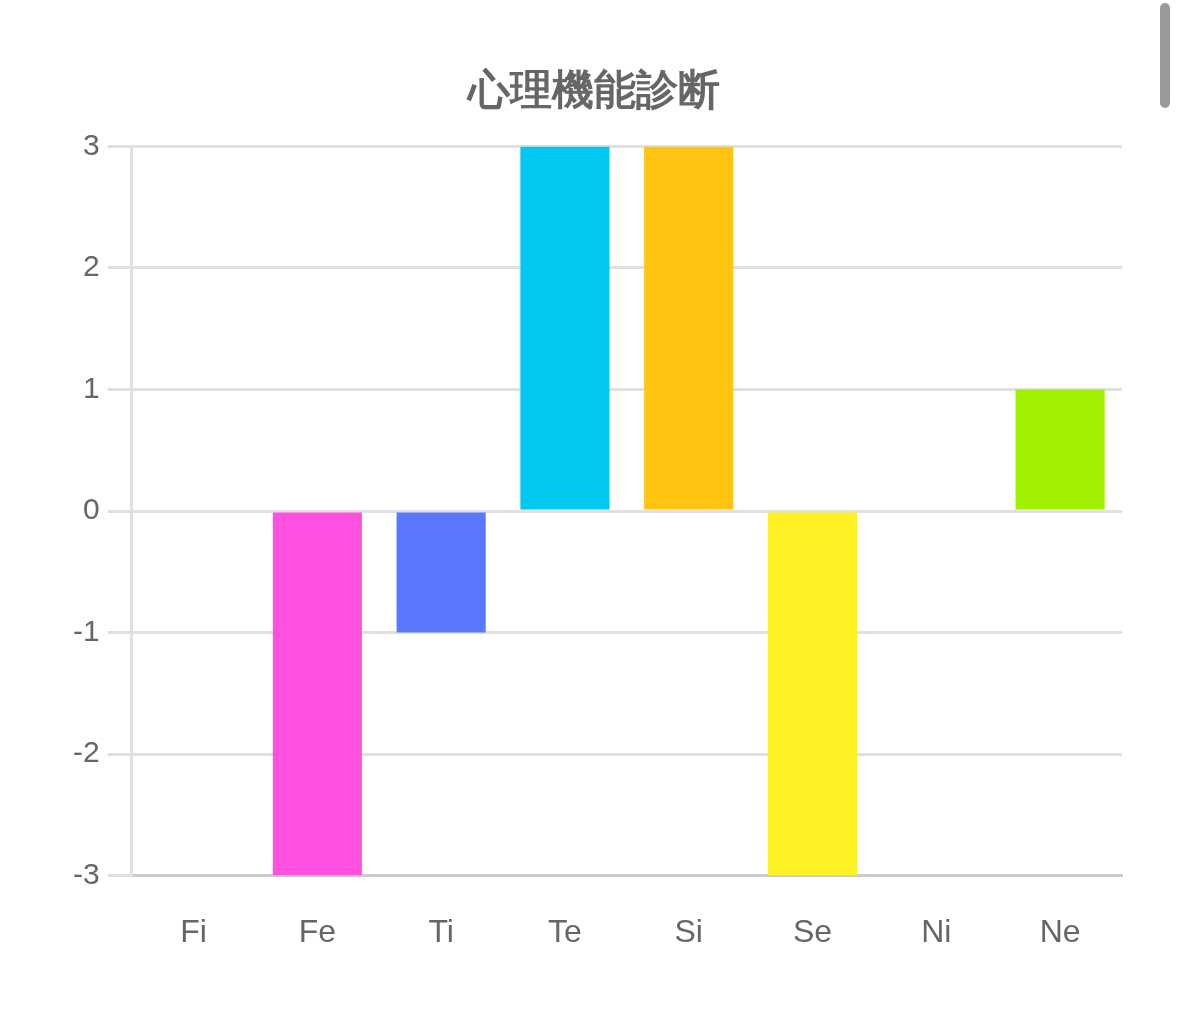 The image size is (1179, 1034). Describe the element at coordinates (91, 509) in the screenshot. I see `y-tick-label: 0` at that location.